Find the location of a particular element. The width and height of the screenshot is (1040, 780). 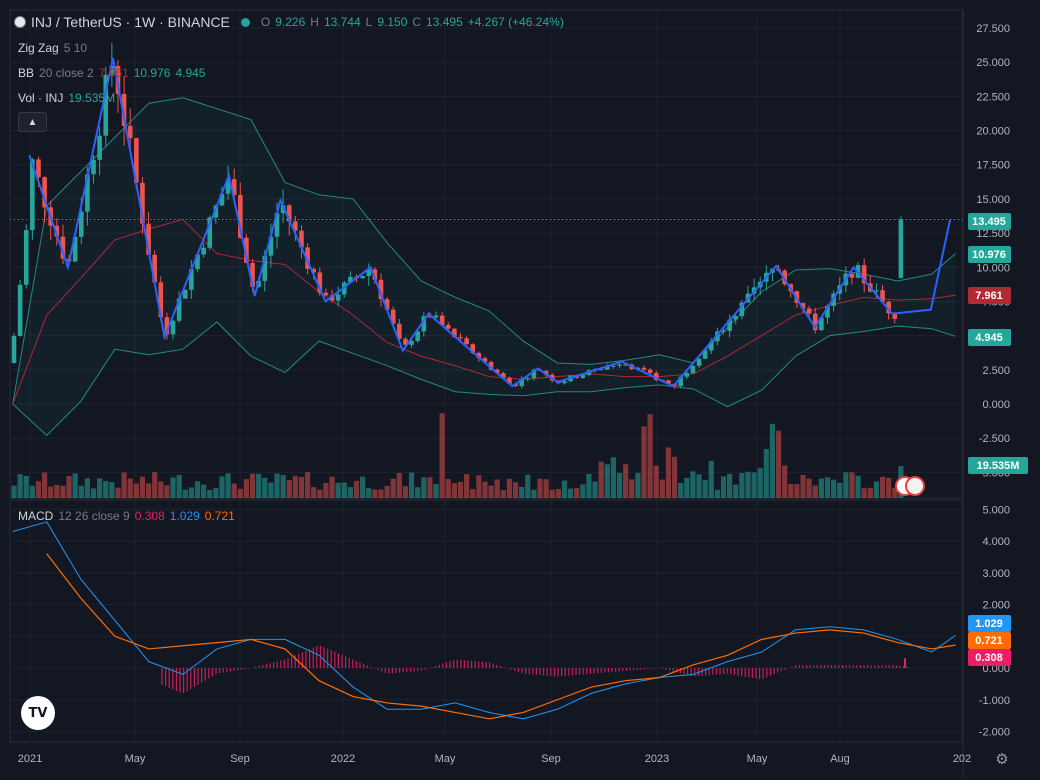

price-axis-label-text: 7.961 is located at coordinates (989, 296).